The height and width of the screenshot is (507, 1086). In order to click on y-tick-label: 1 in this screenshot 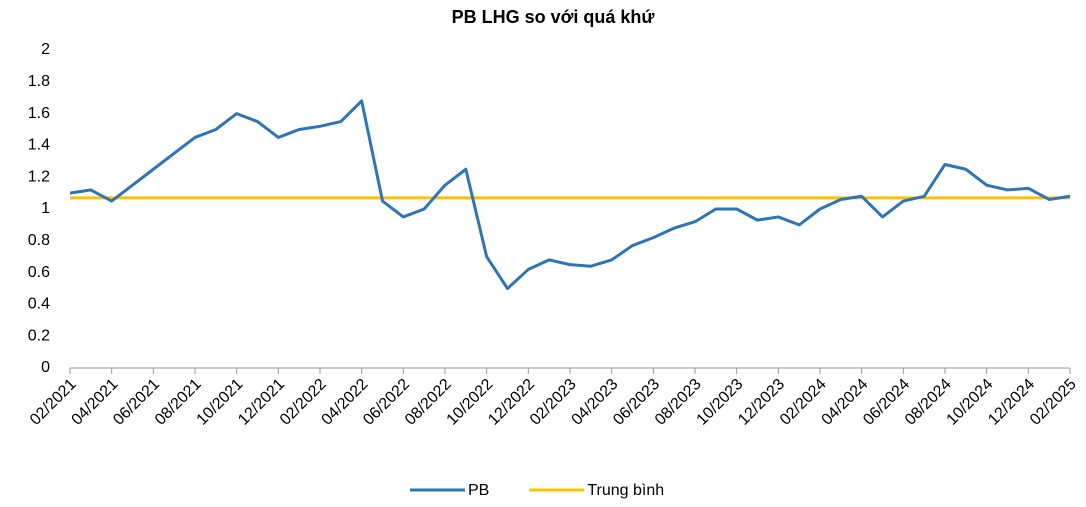, I will do `click(45, 208)`.